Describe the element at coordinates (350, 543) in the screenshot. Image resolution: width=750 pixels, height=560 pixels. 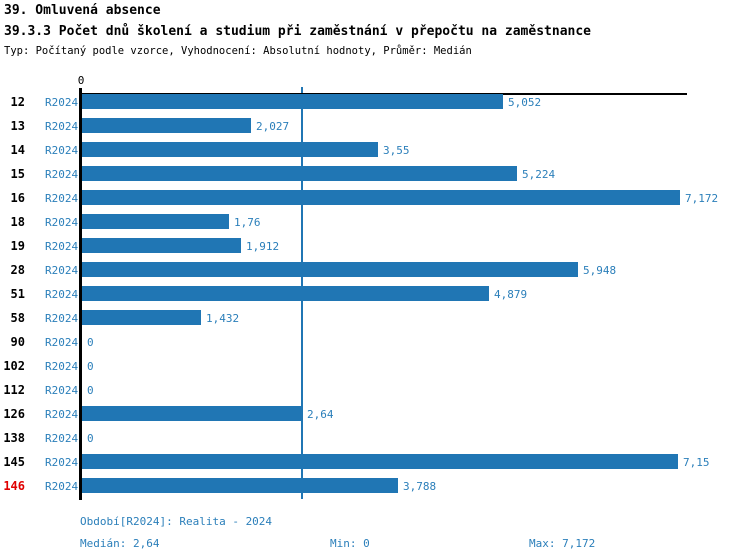
I see `footer-min: Min: 0` at that location.